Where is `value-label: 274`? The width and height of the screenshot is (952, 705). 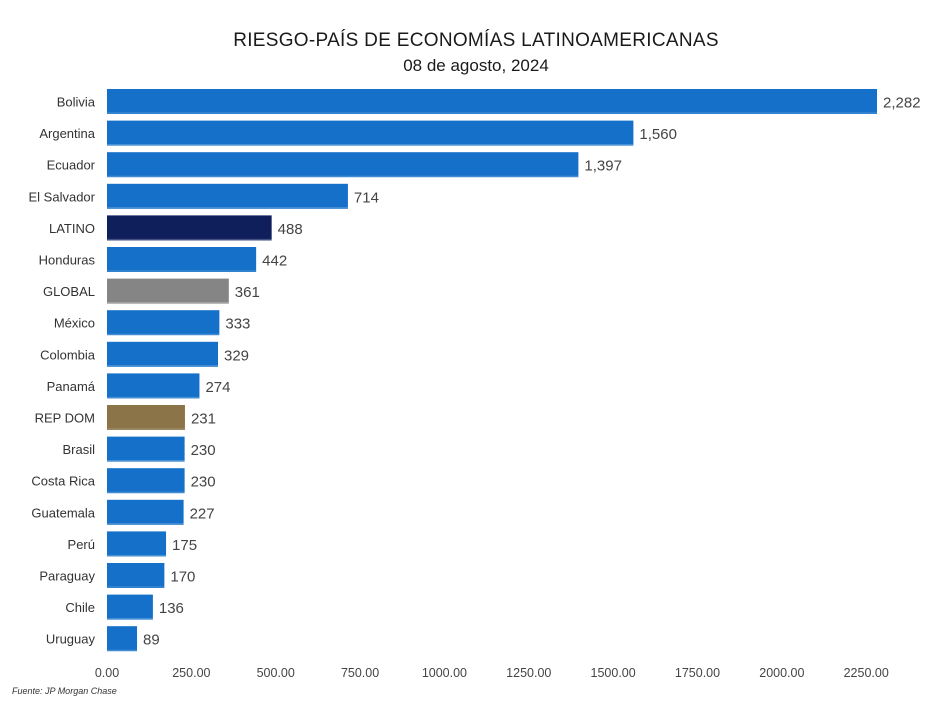
value-label: 274 is located at coordinates (217, 387).